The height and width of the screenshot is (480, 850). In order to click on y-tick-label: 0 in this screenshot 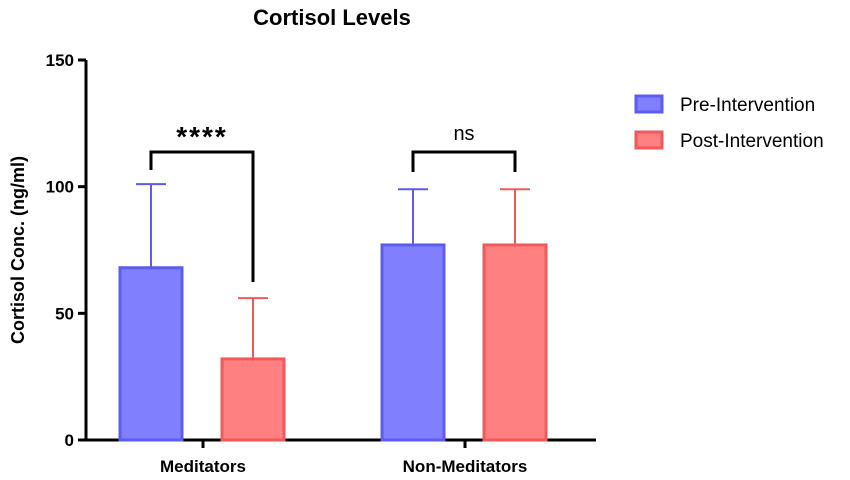, I will do `click(69, 440)`.